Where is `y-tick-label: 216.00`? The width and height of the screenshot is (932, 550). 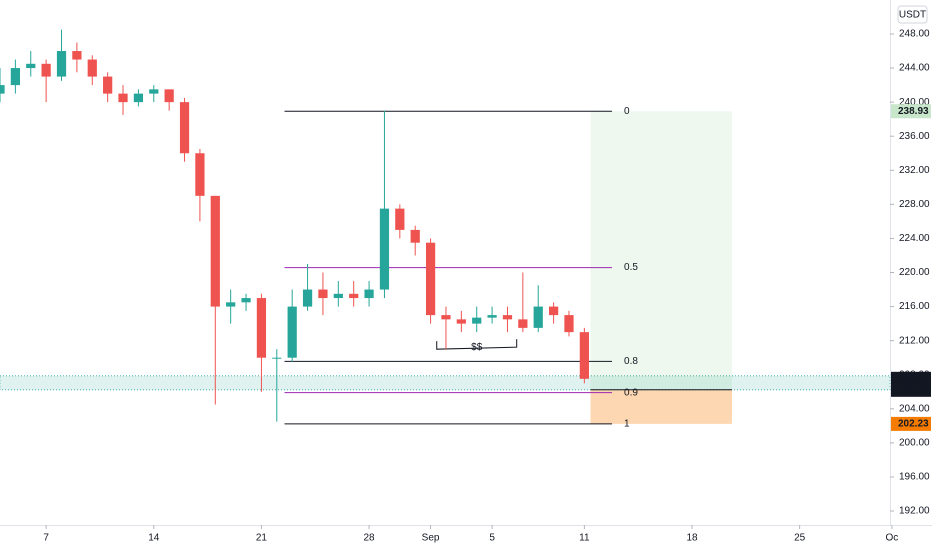
y-tick-label: 216.00 is located at coordinates (914, 306).